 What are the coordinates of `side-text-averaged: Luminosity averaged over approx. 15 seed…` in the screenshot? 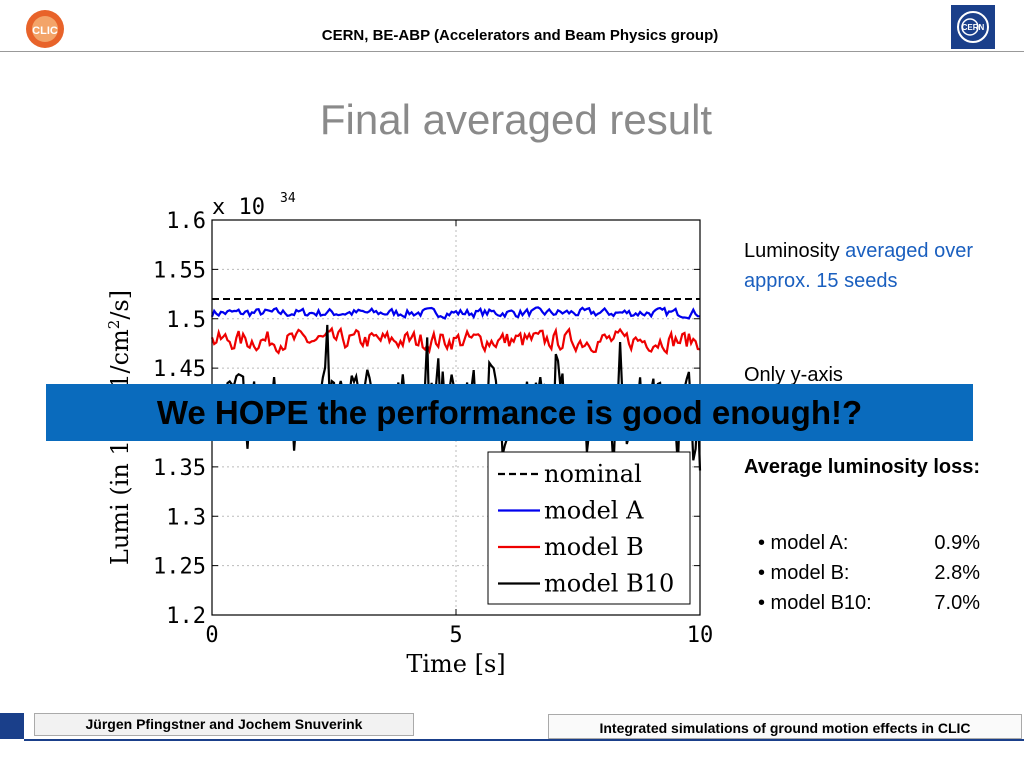 It's located at (869, 266).